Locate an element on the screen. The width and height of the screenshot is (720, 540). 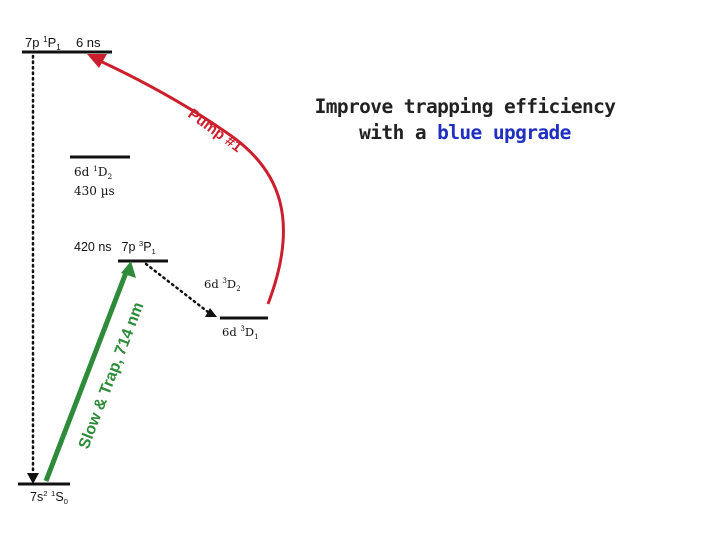
title-line-2: with a blue upgrade is located at coordinates (465, 133).